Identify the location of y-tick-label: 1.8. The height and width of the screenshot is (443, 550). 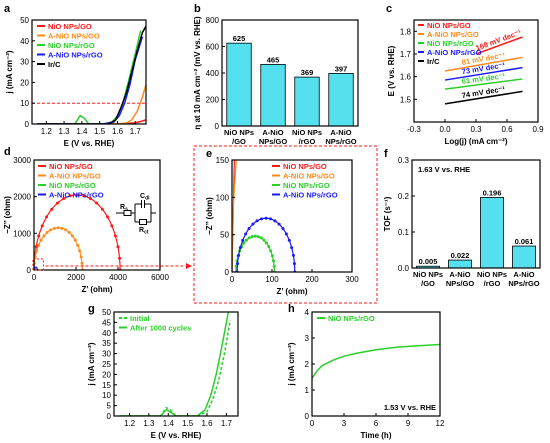
(406, 31).